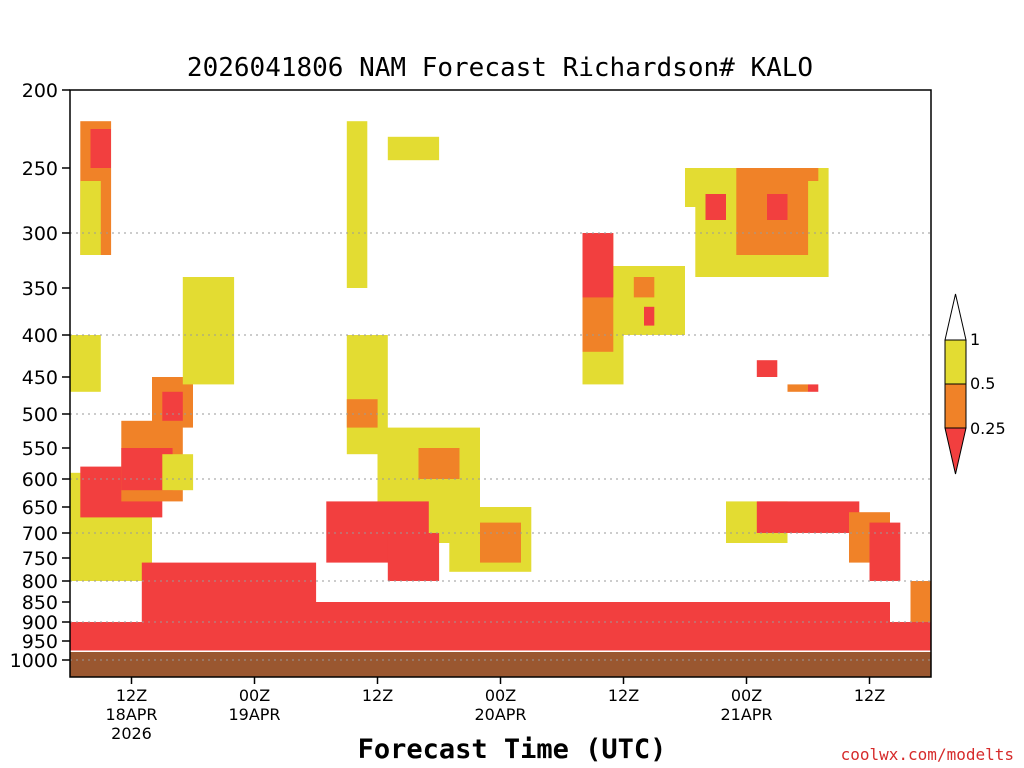 Image resolution: width=1024 pixels, height=768 pixels. Describe the element at coordinates (40, 289) in the screenshot. I see `y-tick-label-350: 350` at that location.